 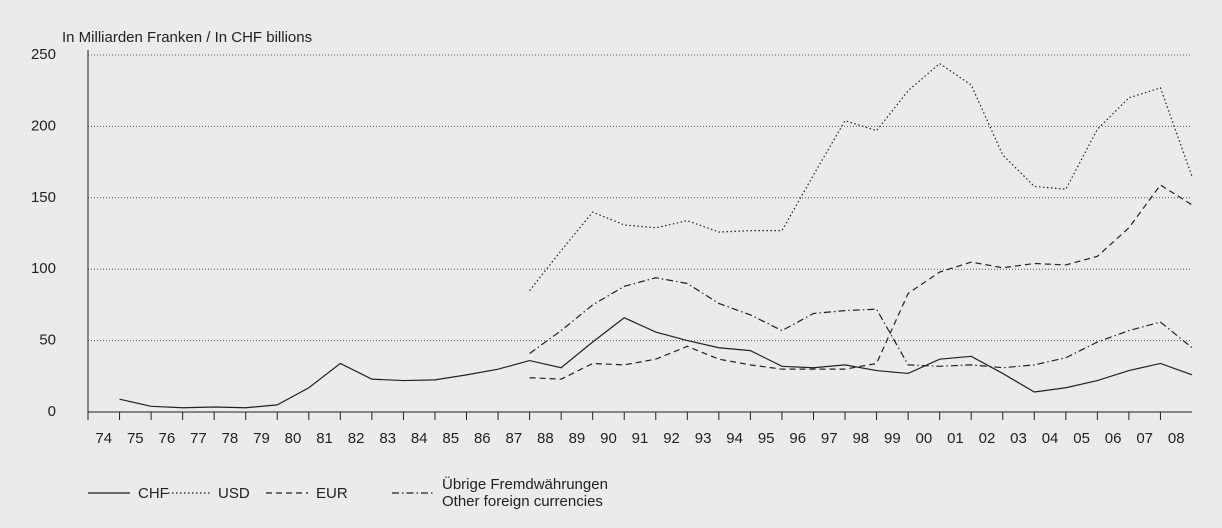 What do you see at coordinates (513, 438) in the screenshot?
I see `x-tick-label: 87` at bounding box center [513, 438].